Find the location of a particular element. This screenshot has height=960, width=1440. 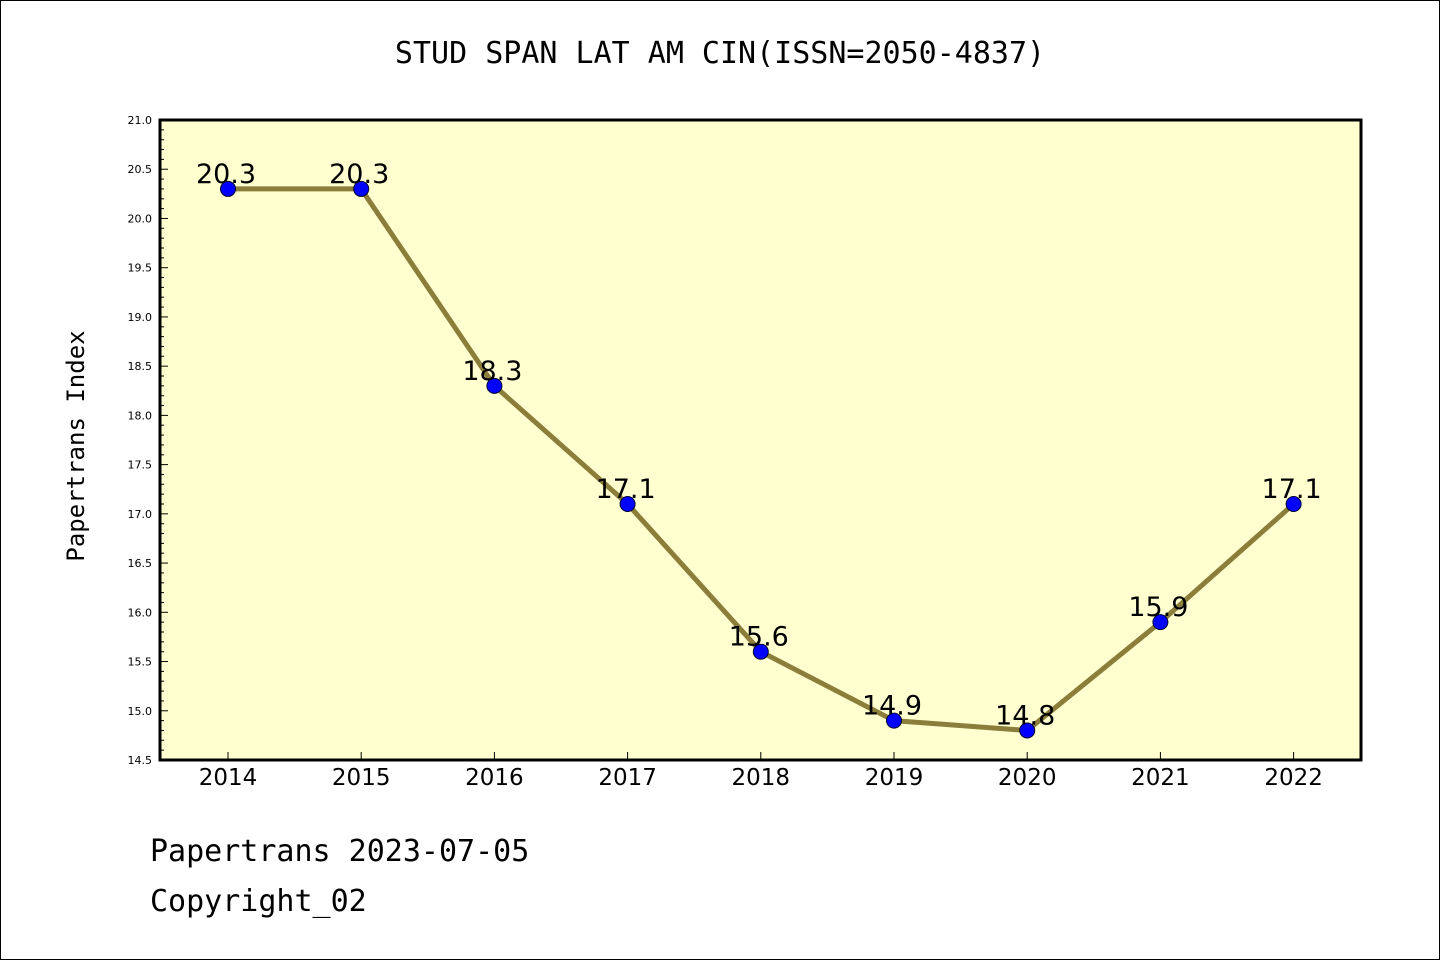

y-tick-label: 16.5 is located at coordinates (140, 563).